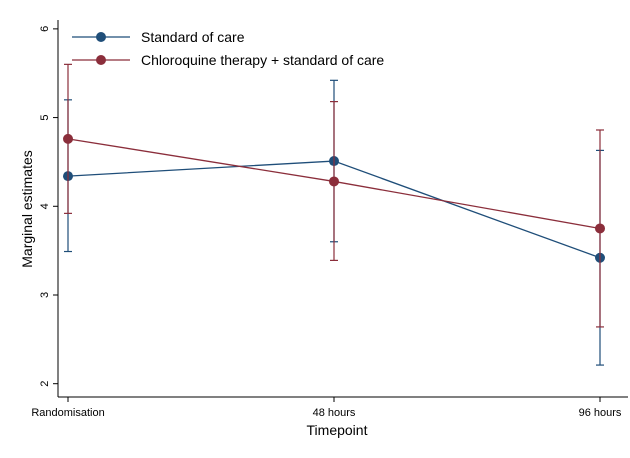  What do you see at coordinates (45, 29) in the screenshot?
I see `y-tick-label: 6` at bounding box center [45, 29].